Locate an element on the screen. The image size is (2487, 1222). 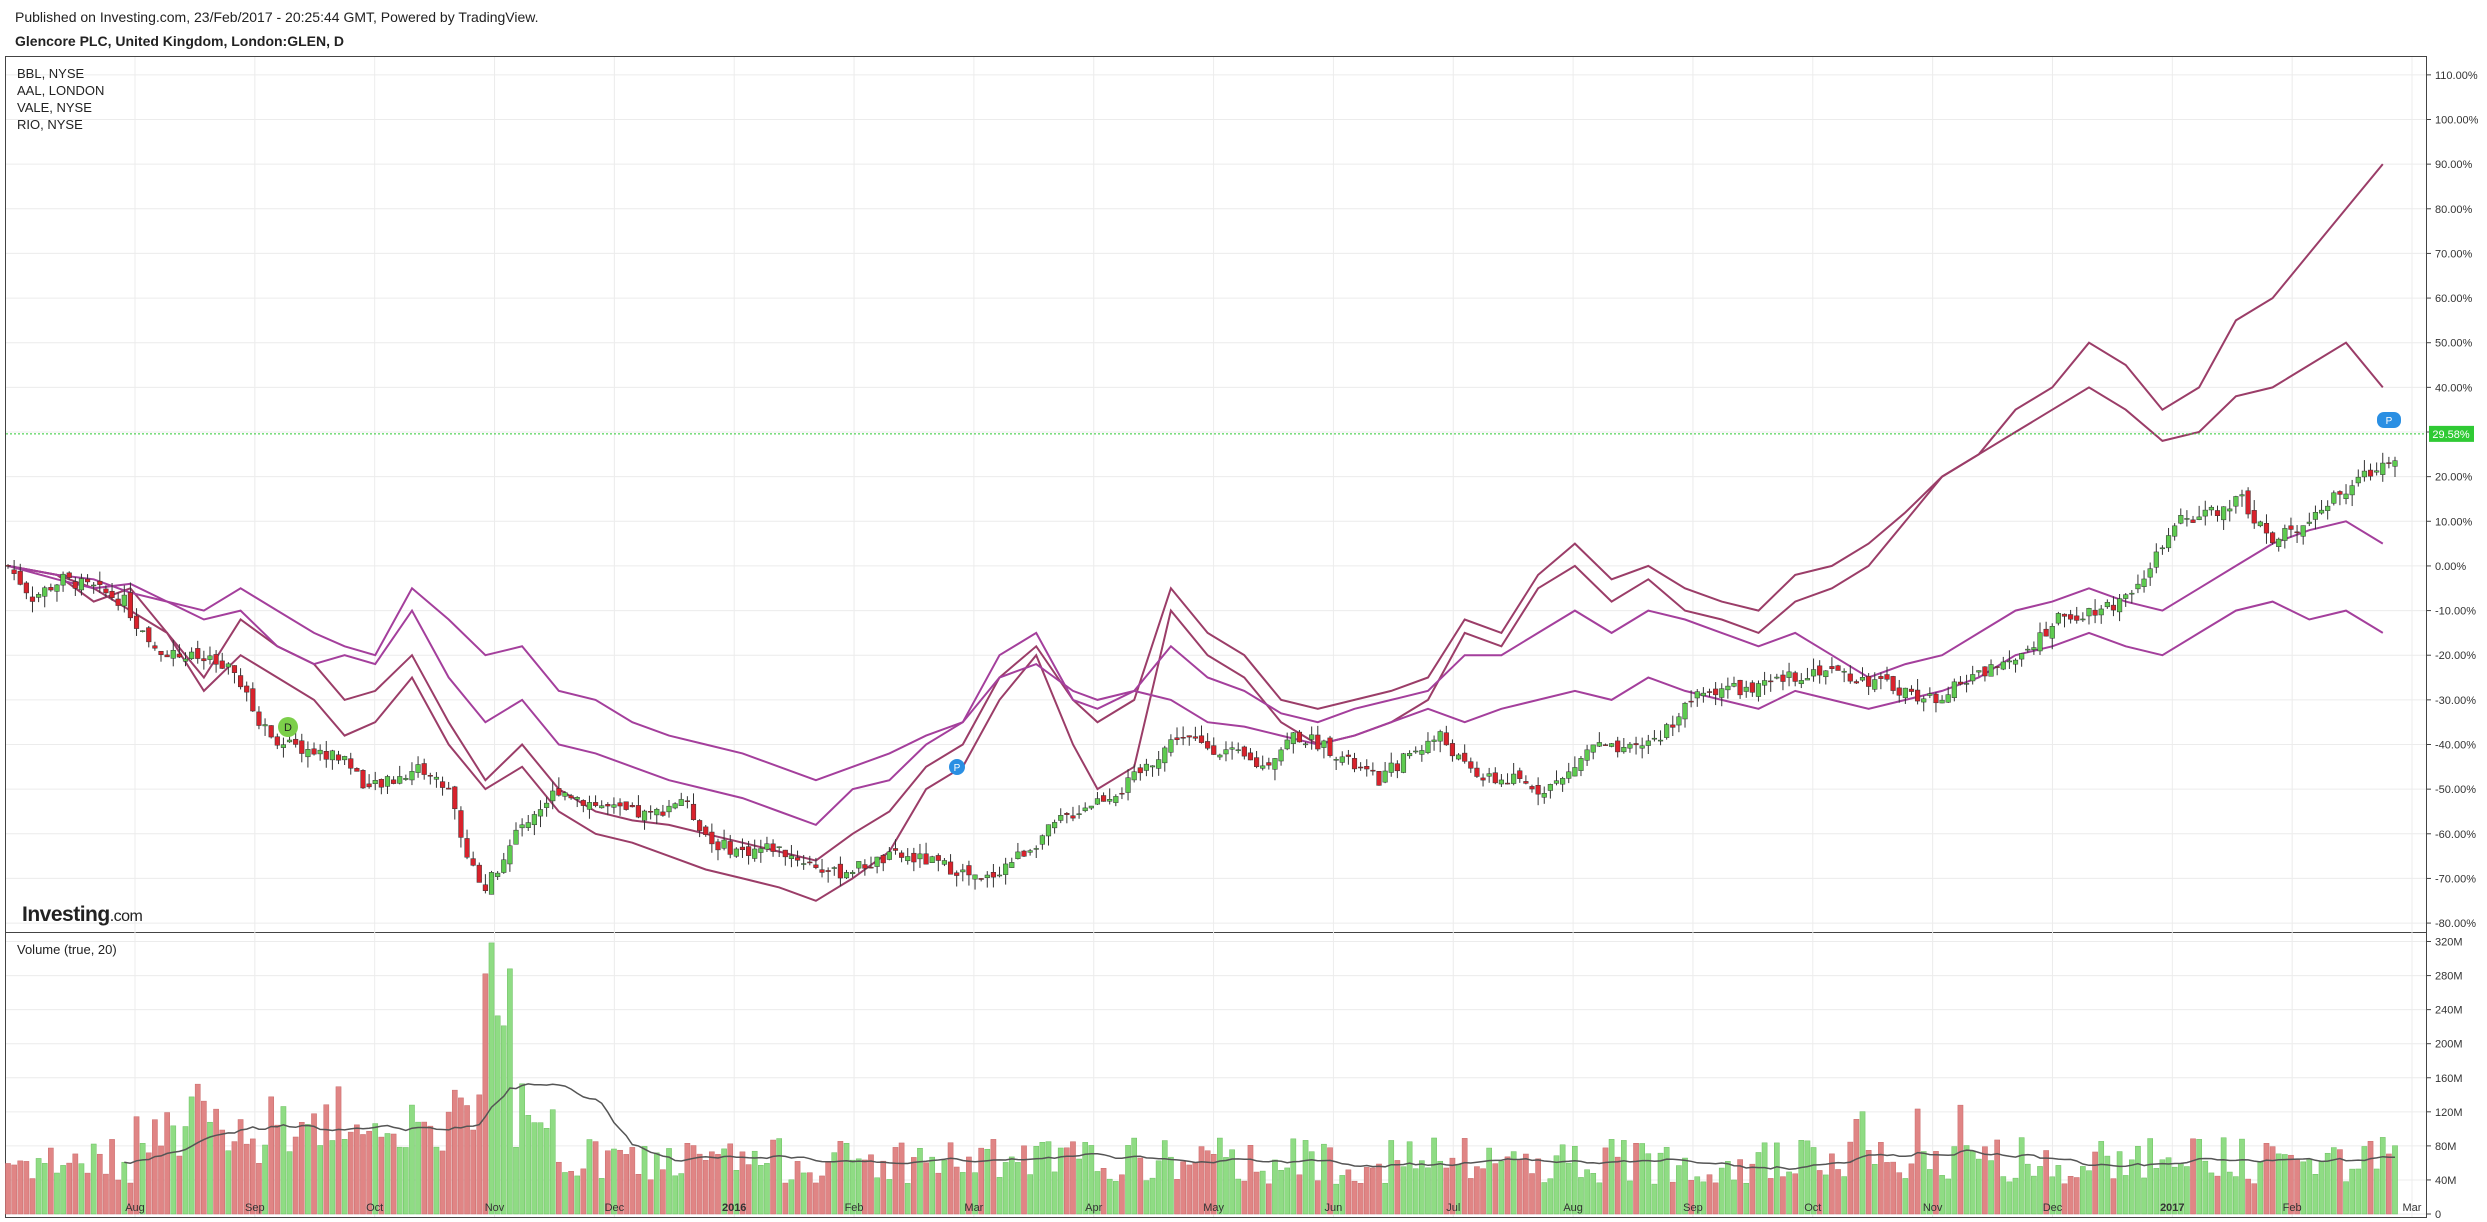
time-tick-label: Jun is located at coordinates (1334, 1208).